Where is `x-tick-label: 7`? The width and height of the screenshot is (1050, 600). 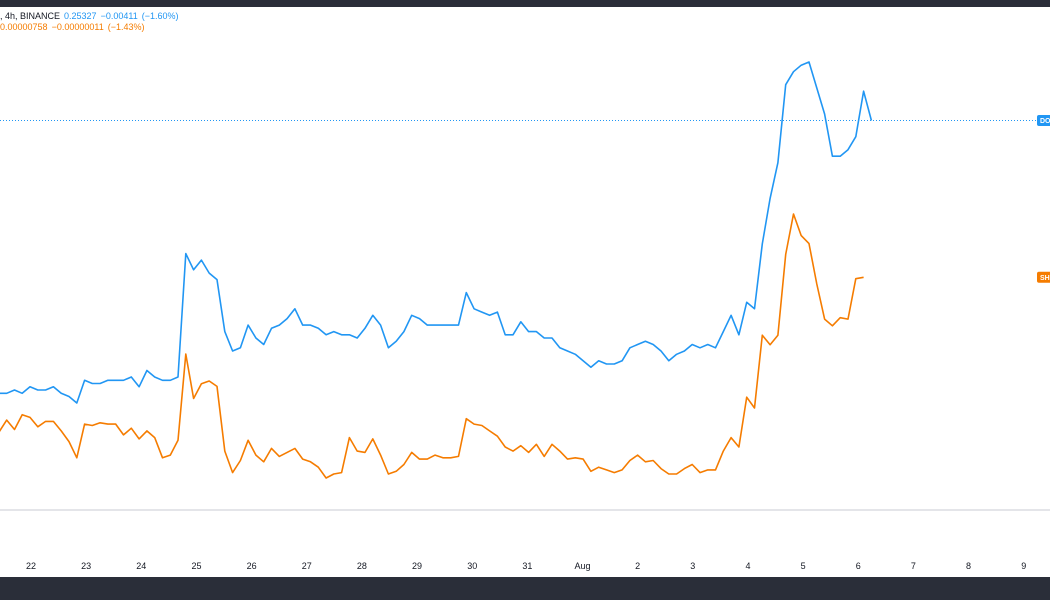 x-tick-label: 7 is located at coordinates (913, 566).